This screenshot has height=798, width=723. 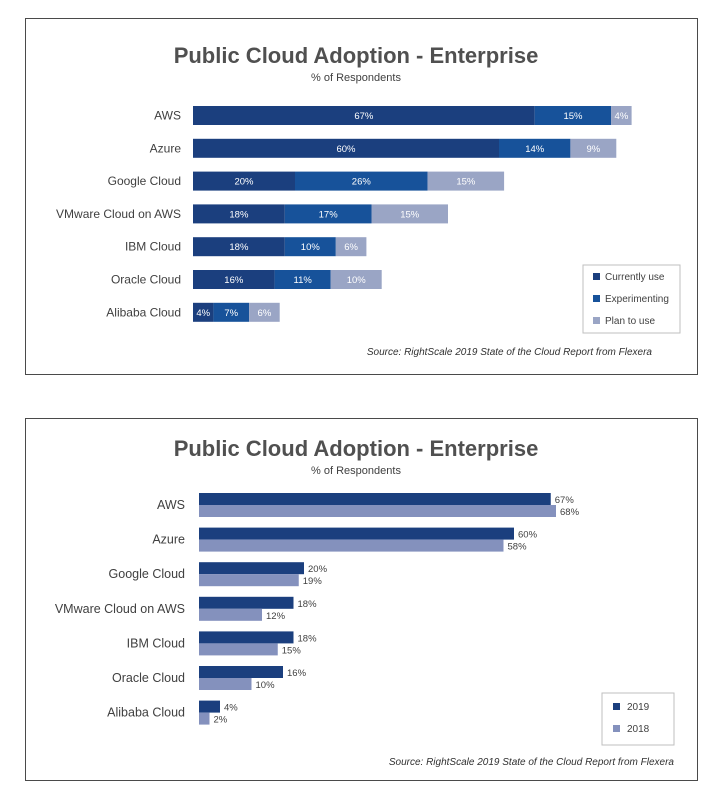 I want to click on bar-2018-alibaba-cloud, so click(x=204, y=718).